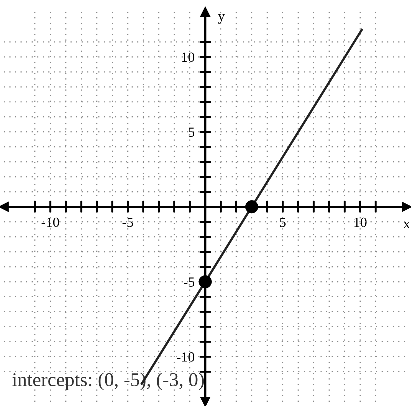  I want to click on y-tick-label: 5, so click(191, 133).